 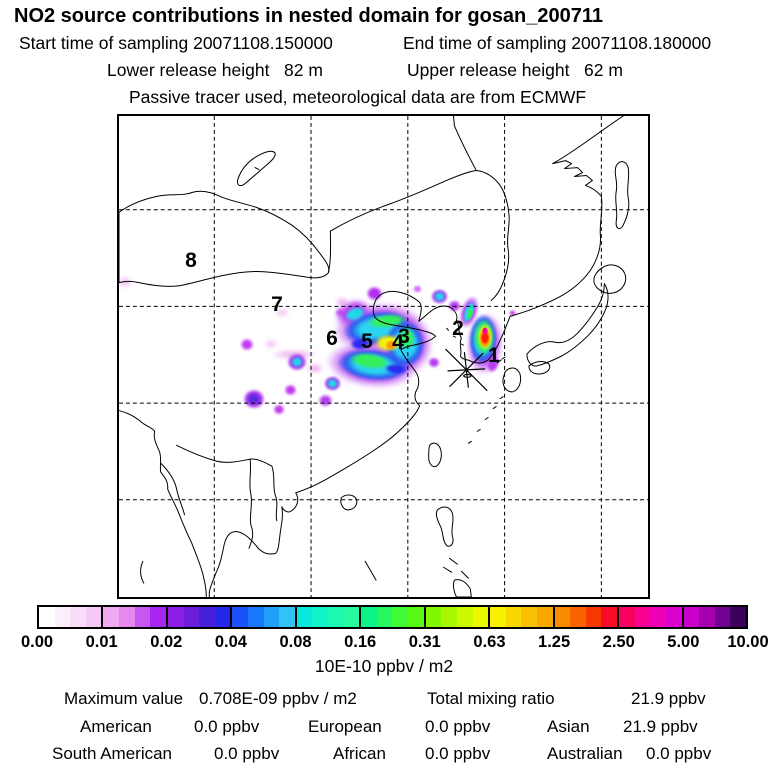 What do you see at coordinates (539, 368) in the screenshot?
I see `shikoku` at bounding box center [539, 368].